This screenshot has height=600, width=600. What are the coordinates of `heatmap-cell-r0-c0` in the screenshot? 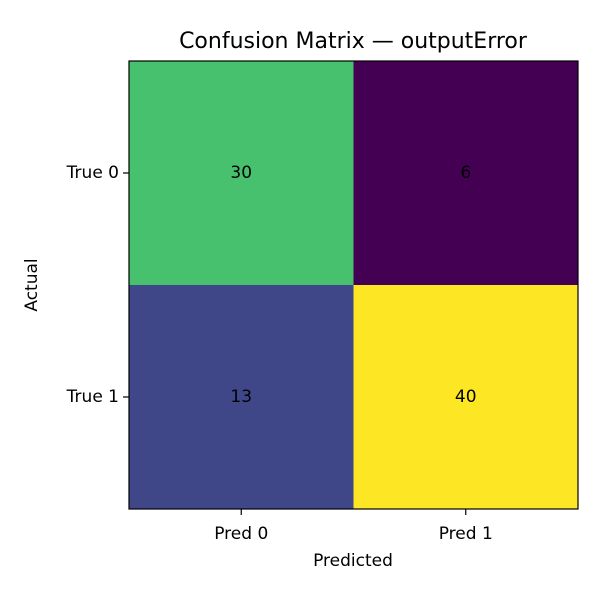 It's located at (241, 173).